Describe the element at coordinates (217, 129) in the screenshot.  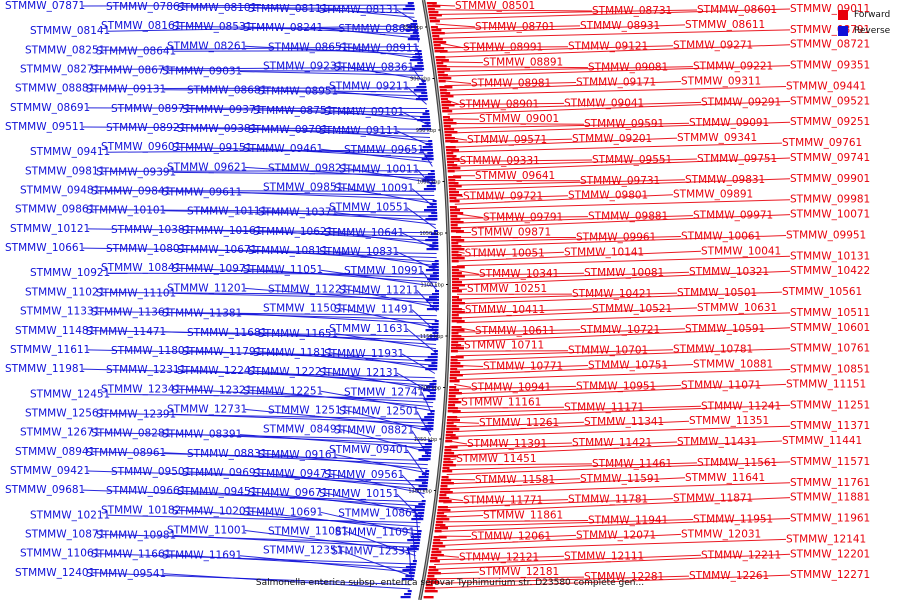
I see `reverse-gene-label: STMMW_09381` at that location.